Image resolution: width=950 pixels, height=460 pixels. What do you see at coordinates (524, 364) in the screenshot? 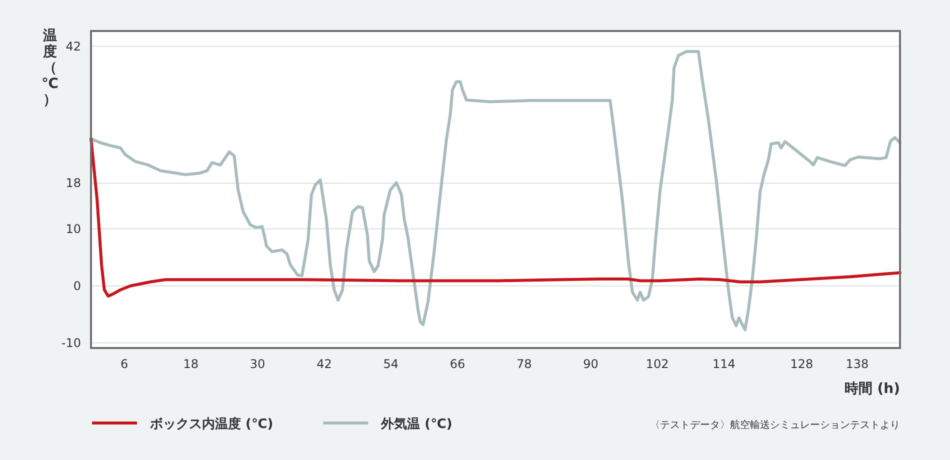
I see `x-tick-label: 78` at bounding box center [524, 364].